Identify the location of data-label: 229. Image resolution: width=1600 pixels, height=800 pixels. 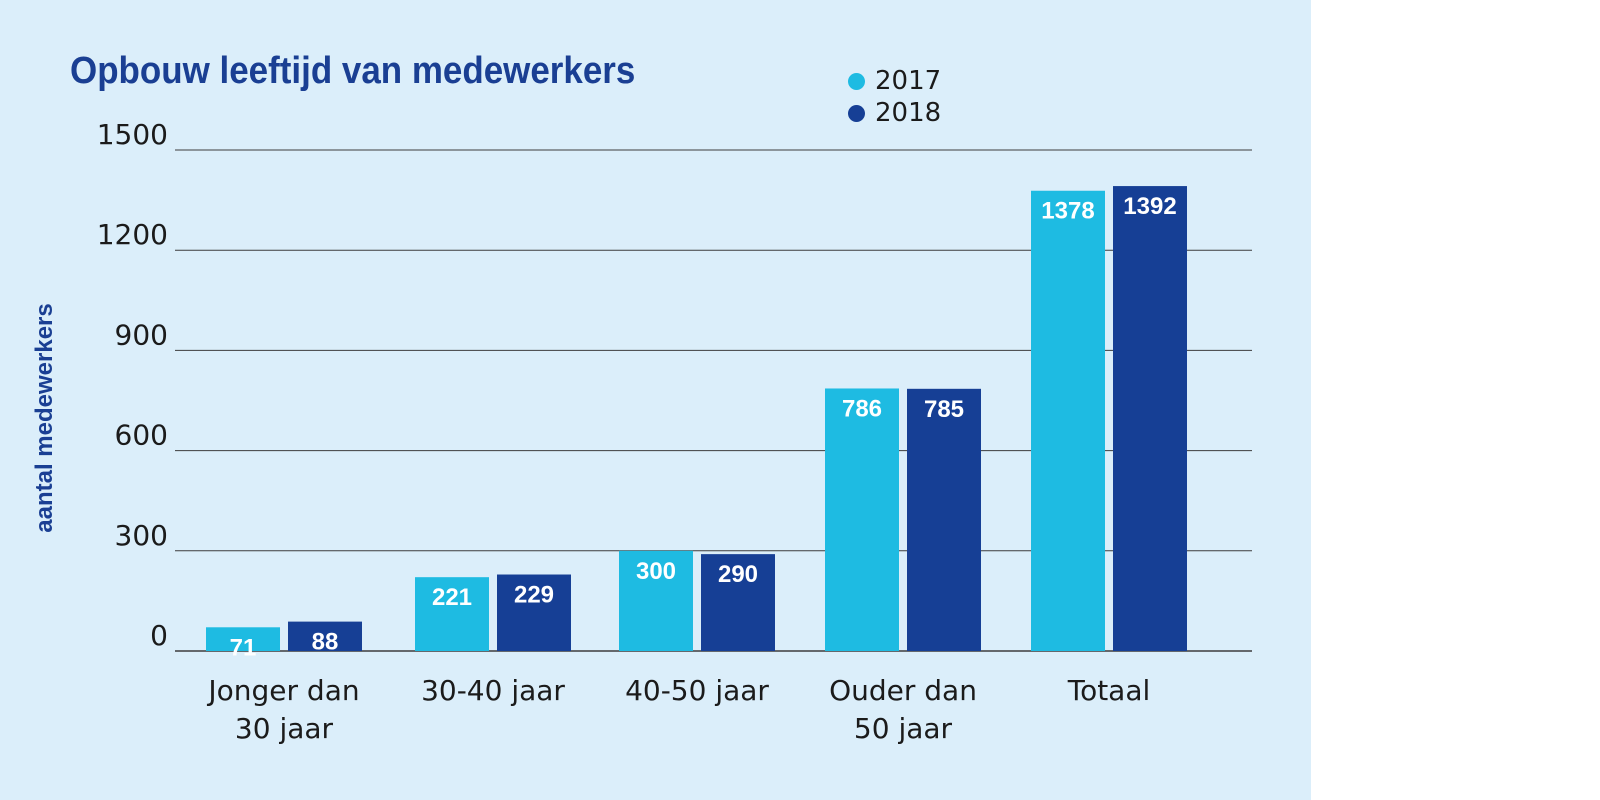
(534, 595).